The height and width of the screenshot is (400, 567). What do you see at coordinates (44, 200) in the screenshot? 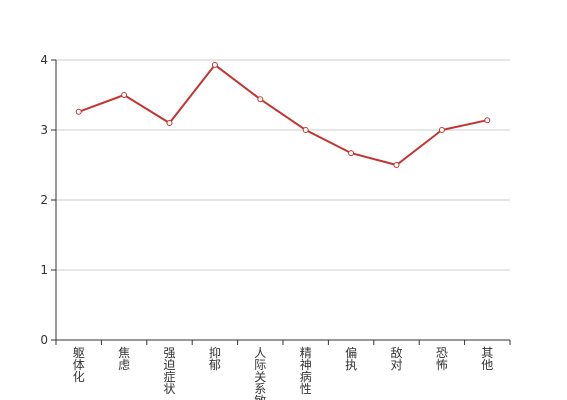
I see `y-tick-label: 2` at bounding box center [44, 200].